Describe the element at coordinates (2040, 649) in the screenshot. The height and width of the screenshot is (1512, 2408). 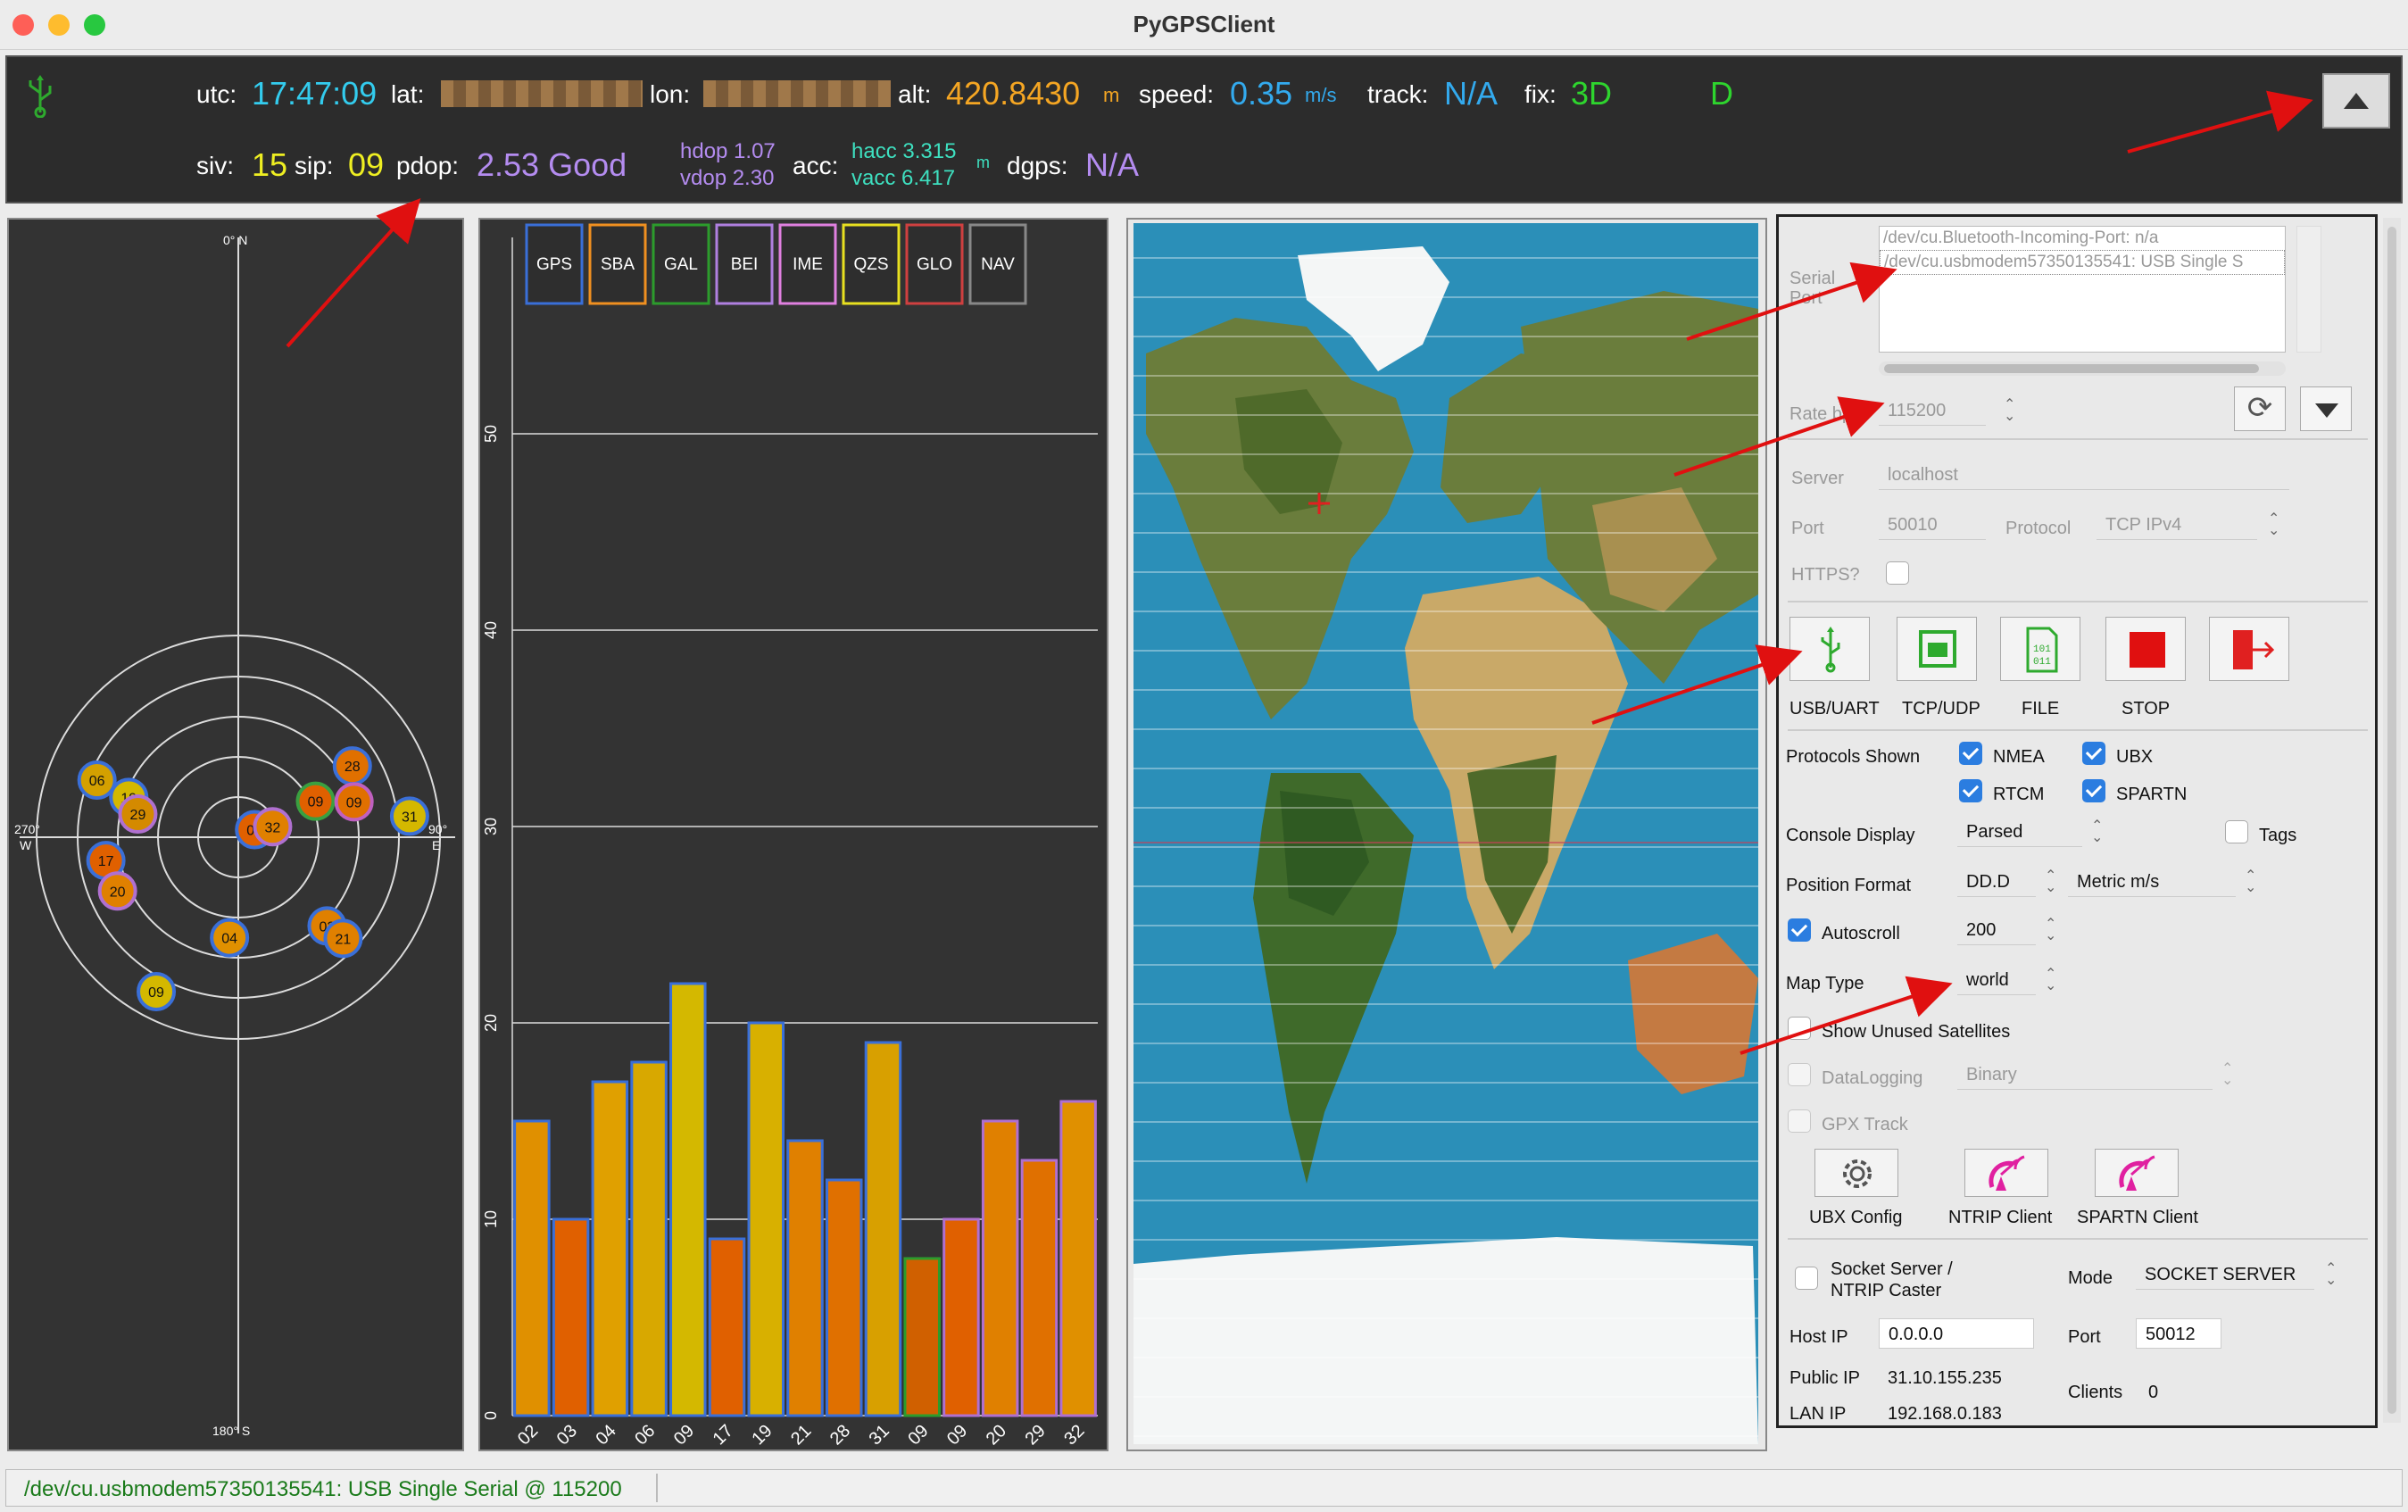
I see `file-button: 101 011` at that location.